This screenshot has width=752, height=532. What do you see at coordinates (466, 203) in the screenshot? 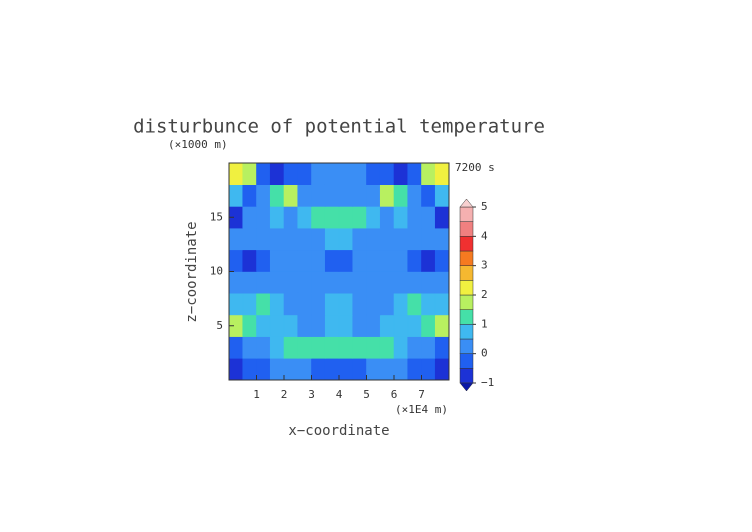
I see `colorbar-over` at bounding box center [466, 203].